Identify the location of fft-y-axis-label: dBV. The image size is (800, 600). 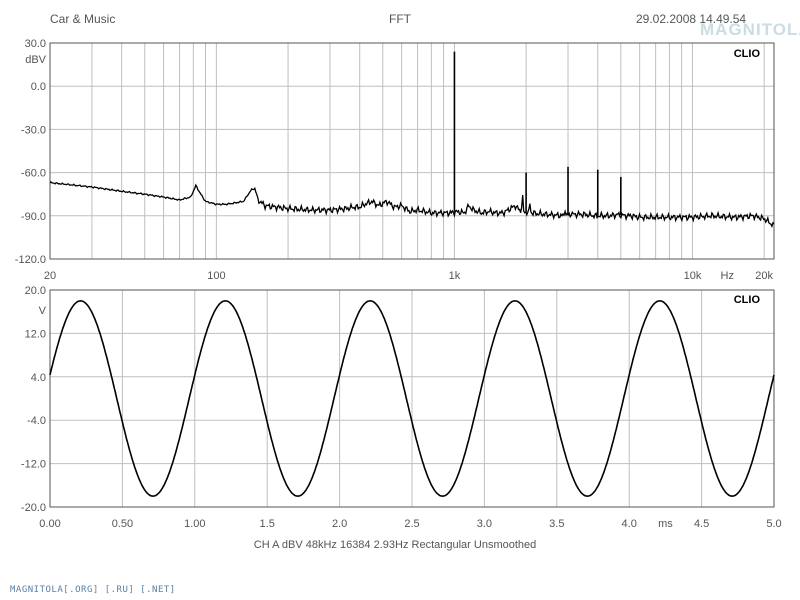
(35, 60).